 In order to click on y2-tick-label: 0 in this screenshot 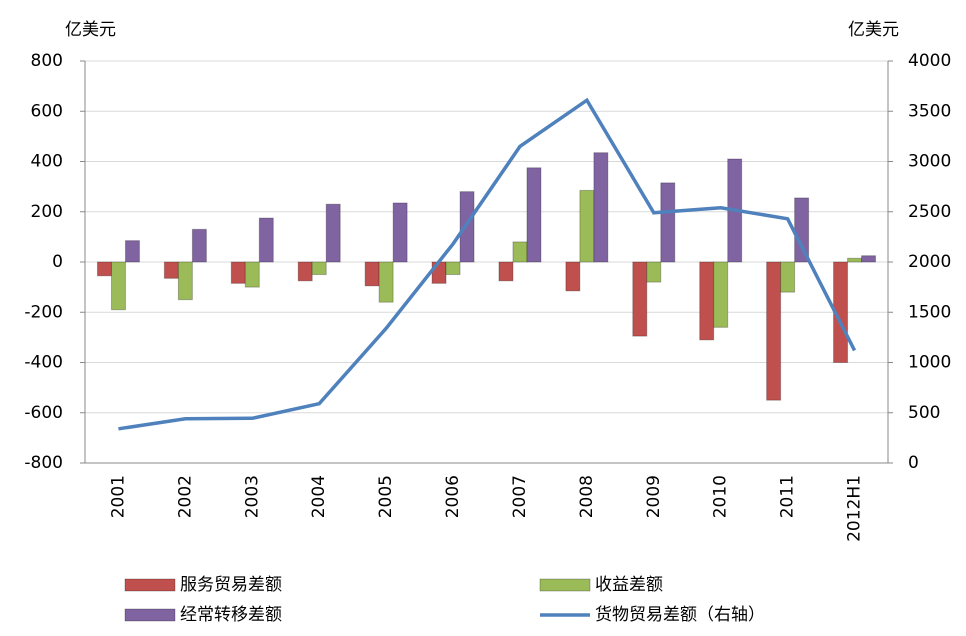, I will do `click(913, 463)`.